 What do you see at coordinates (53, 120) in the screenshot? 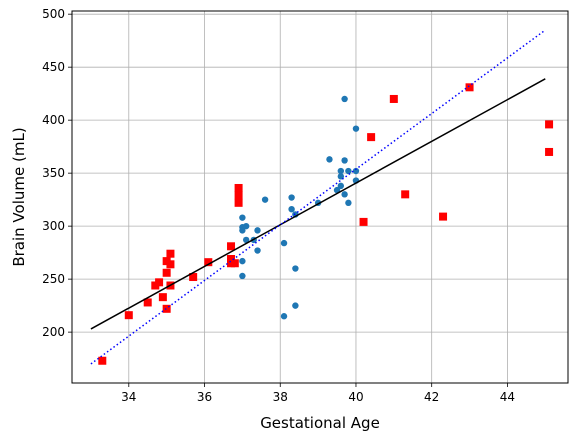
I see `y-tick-label: 400` at bounding box center [53, 120].